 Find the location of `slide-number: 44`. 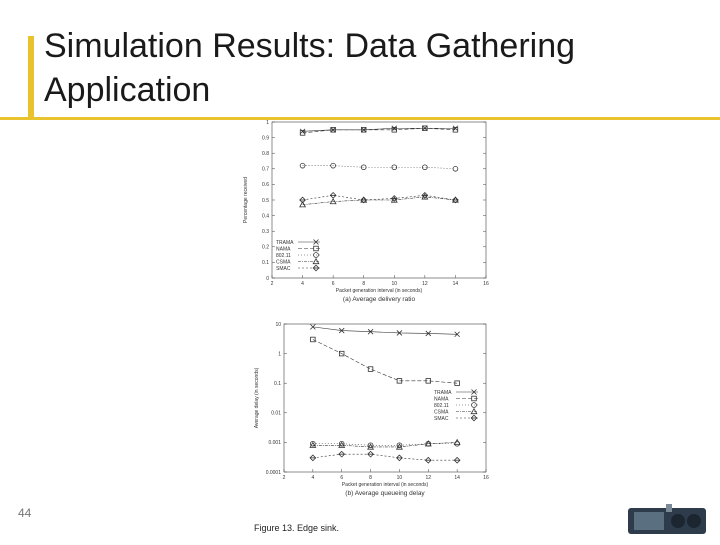

slide-number: 44 is located at coordinates (25, 513).